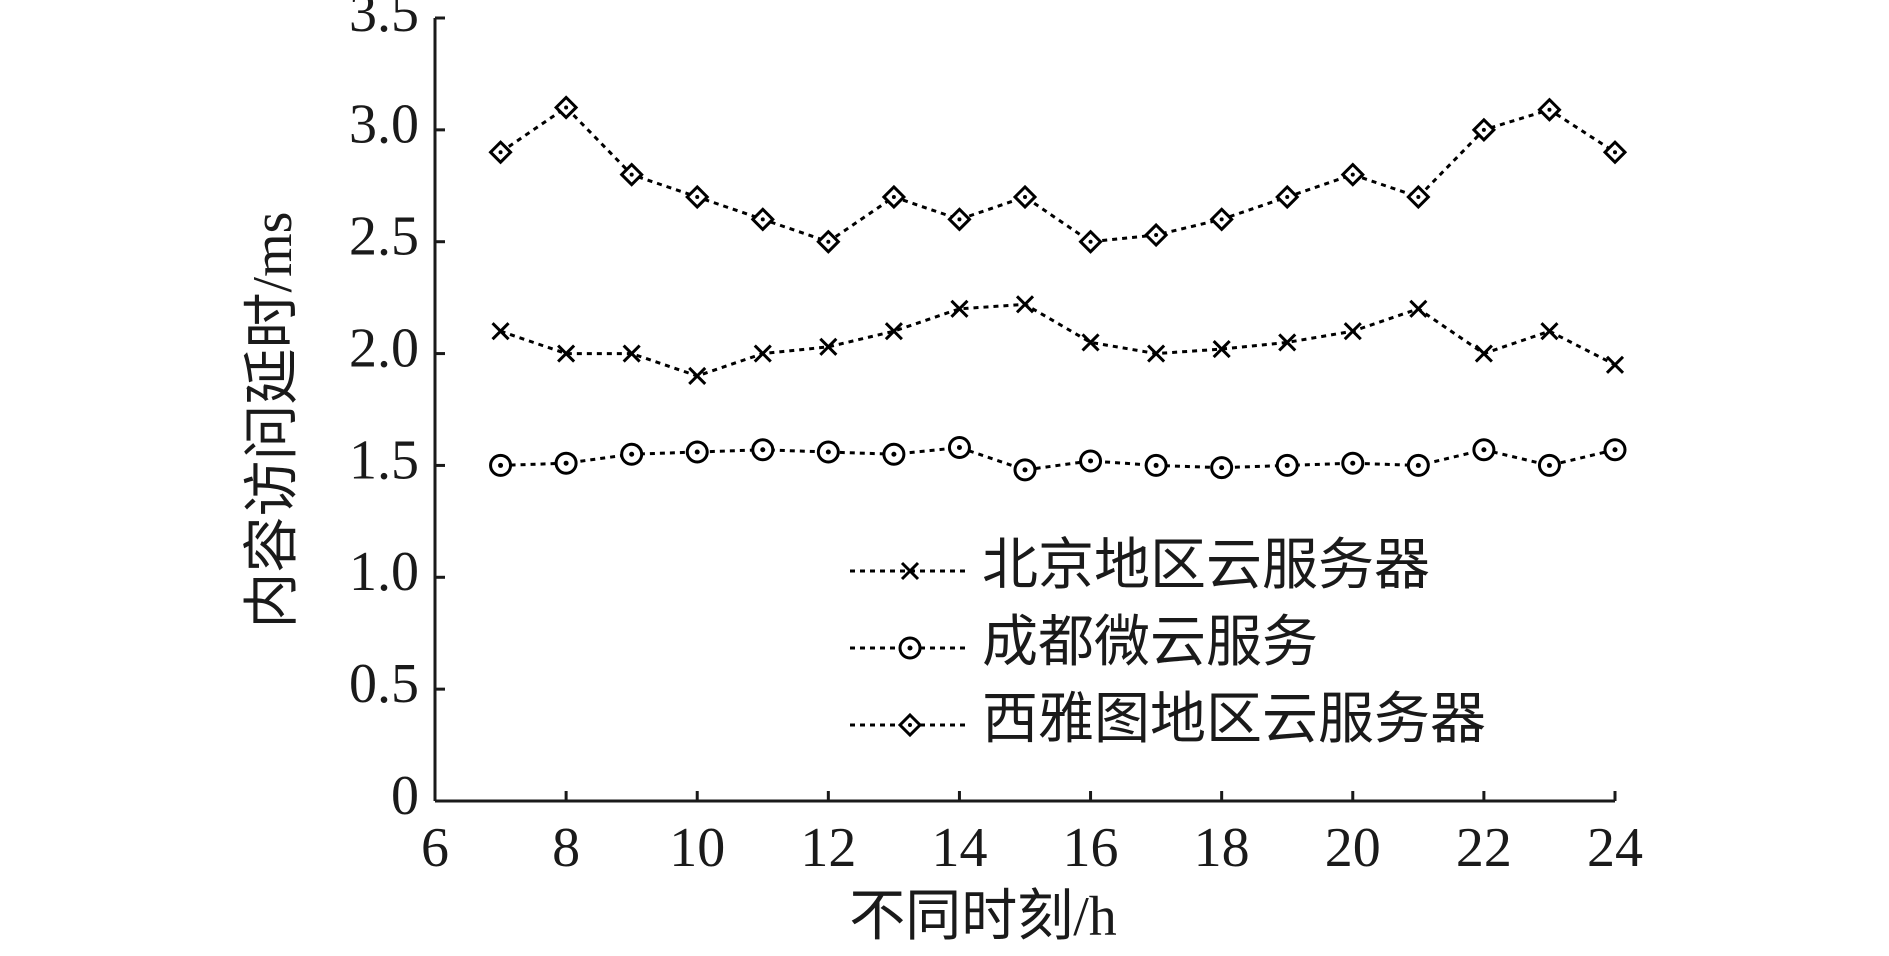 Image resolution: width=1889 pixels, height=956 pixels. Describe the element at coordinates (384, 237) in the screenshot. I see `y-tick-label: 2.5` at that location.